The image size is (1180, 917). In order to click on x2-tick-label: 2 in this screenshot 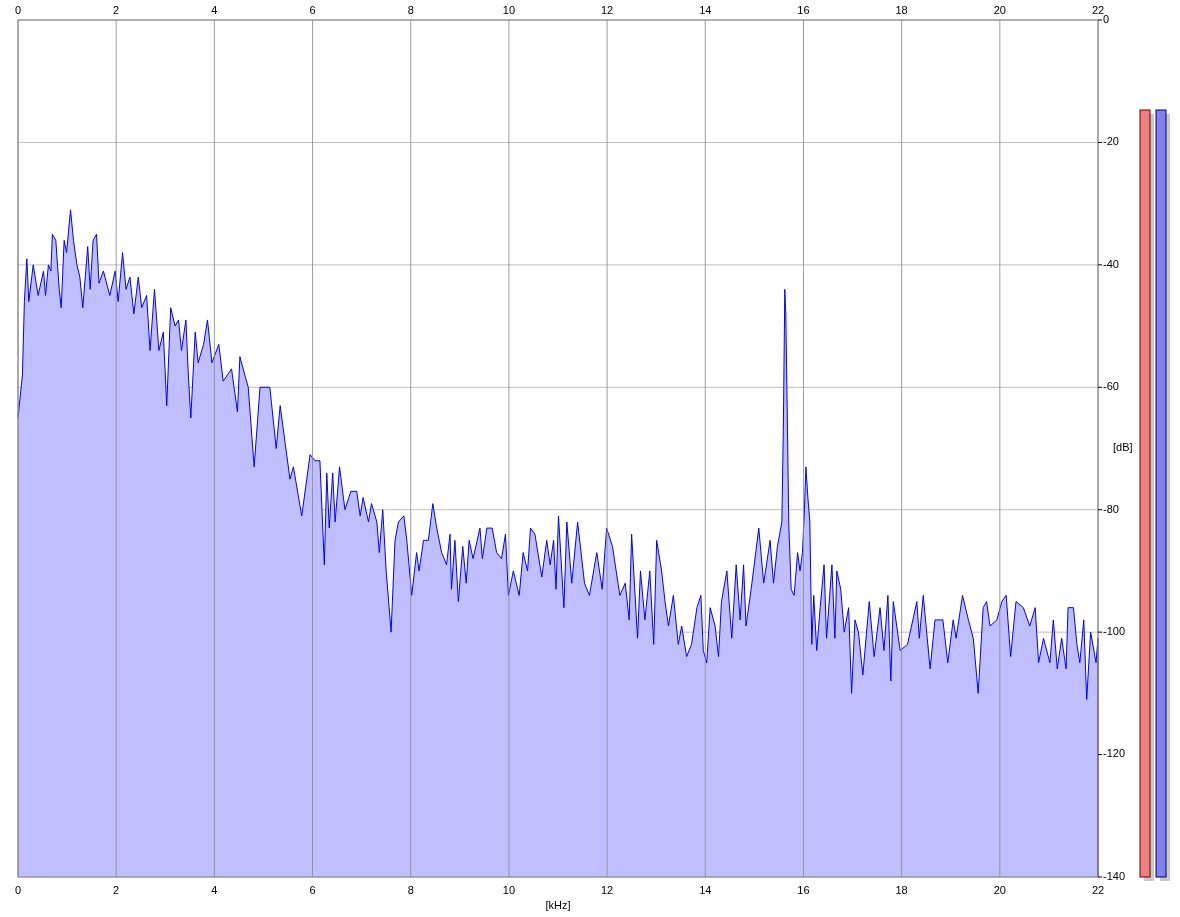, I will do `click(116, 889)`.